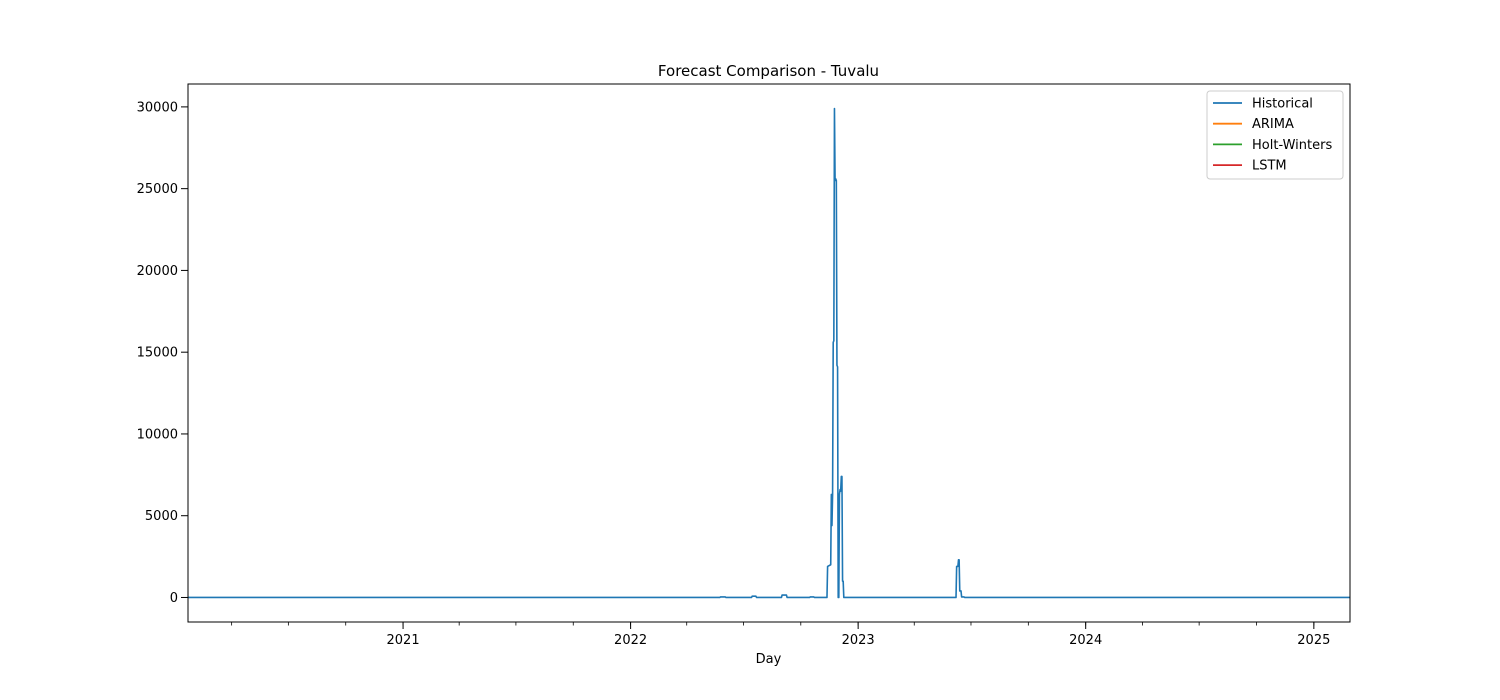  What do you see at coordinates (403, 640) in the screenshot?
I see `x-tick-label-0: 2021` at bounding box center [403, 640].